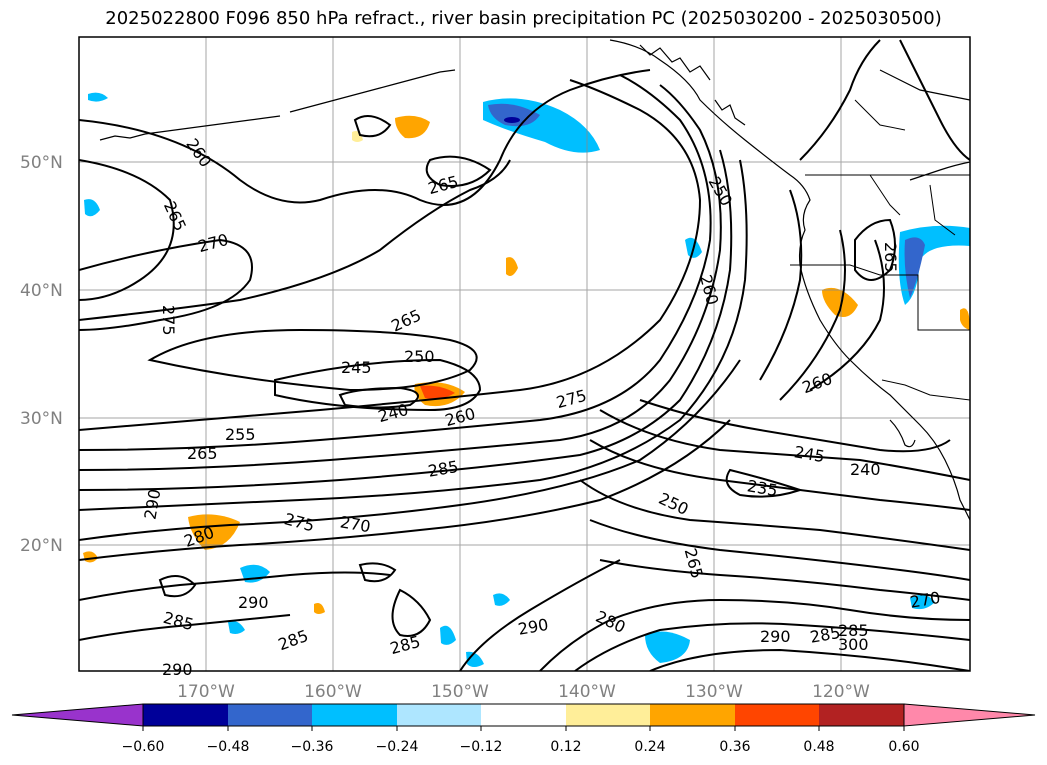  What do you see at coordinates (41, 419) in the screenshot?
I see `lat-label-30n: 30°N` at bounding box center [41, 419].